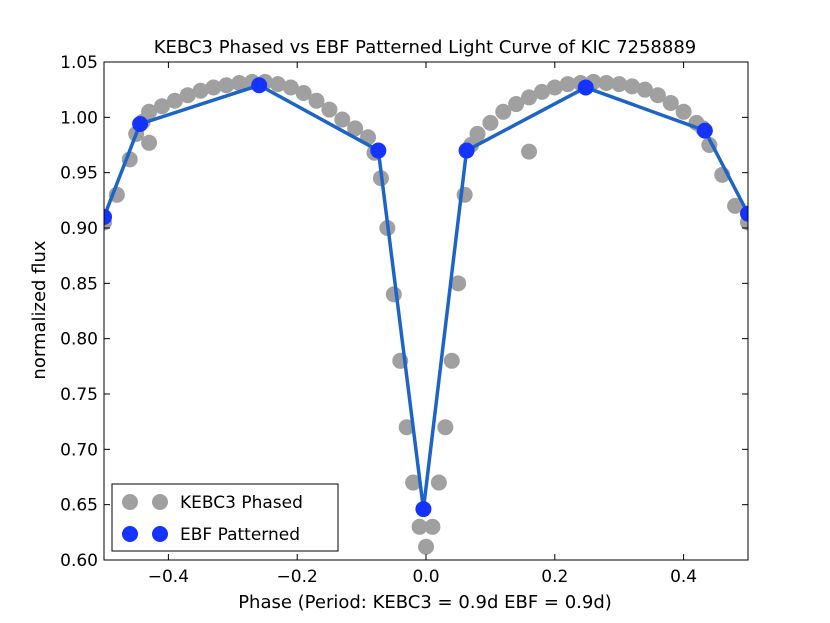 This screenshot has height=623, width=830. What do you see at coordinates (240, 535) in the screenshot?
I see `legend-label-ebf: EBF Patterned` at bounding box center [240, 535].